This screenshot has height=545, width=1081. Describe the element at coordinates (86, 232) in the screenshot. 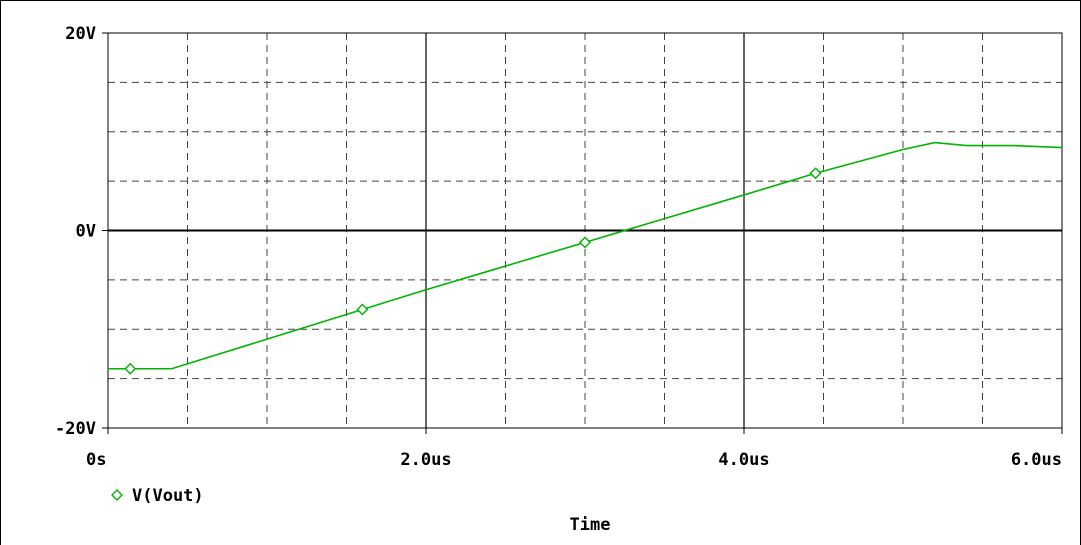

I see `y-tick-label: 0V` at that location.